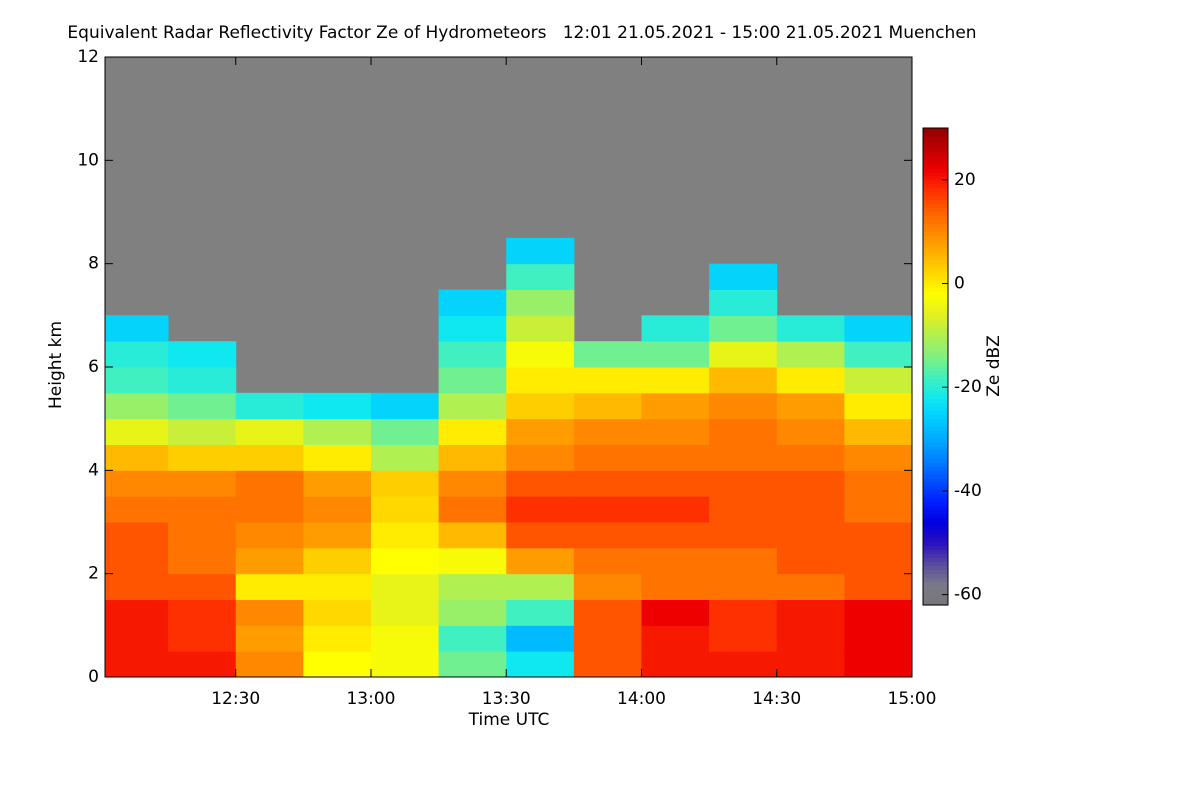 Image resolution: width=1200 pixels, height=800 pixels. What do you see at coordinates (994, 366) in the screenshot?
I see `colorbar-label: Ze dBZ` at bounding box center [994, 366].